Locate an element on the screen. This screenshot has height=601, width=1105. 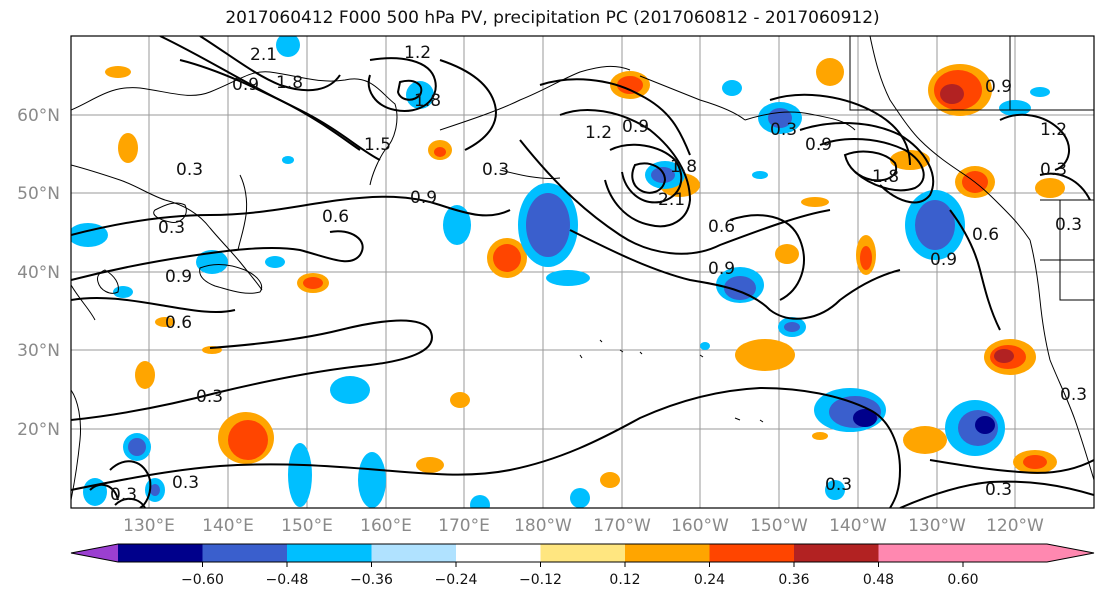
lon-label: 160°E is located at coordinates (386, 526).